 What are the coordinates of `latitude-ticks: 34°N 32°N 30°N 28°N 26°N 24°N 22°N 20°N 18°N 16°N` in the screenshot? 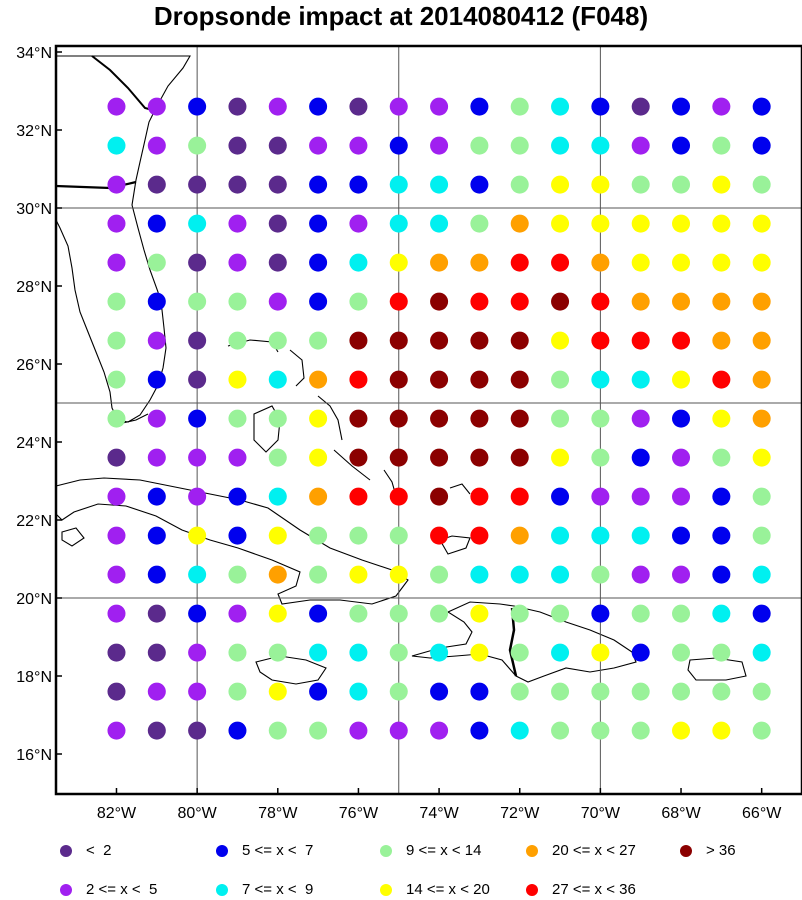 It's located at (39, 404).